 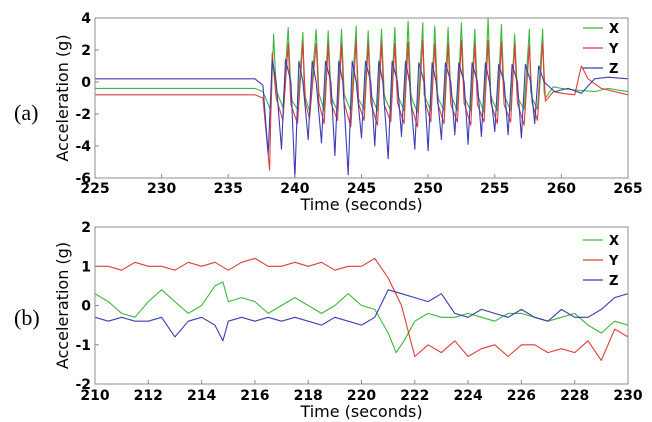 What do you see at coordinates (428, 189) in the screenshot?
I see `x-tick-label: 250` at bounding box center [428, 189].